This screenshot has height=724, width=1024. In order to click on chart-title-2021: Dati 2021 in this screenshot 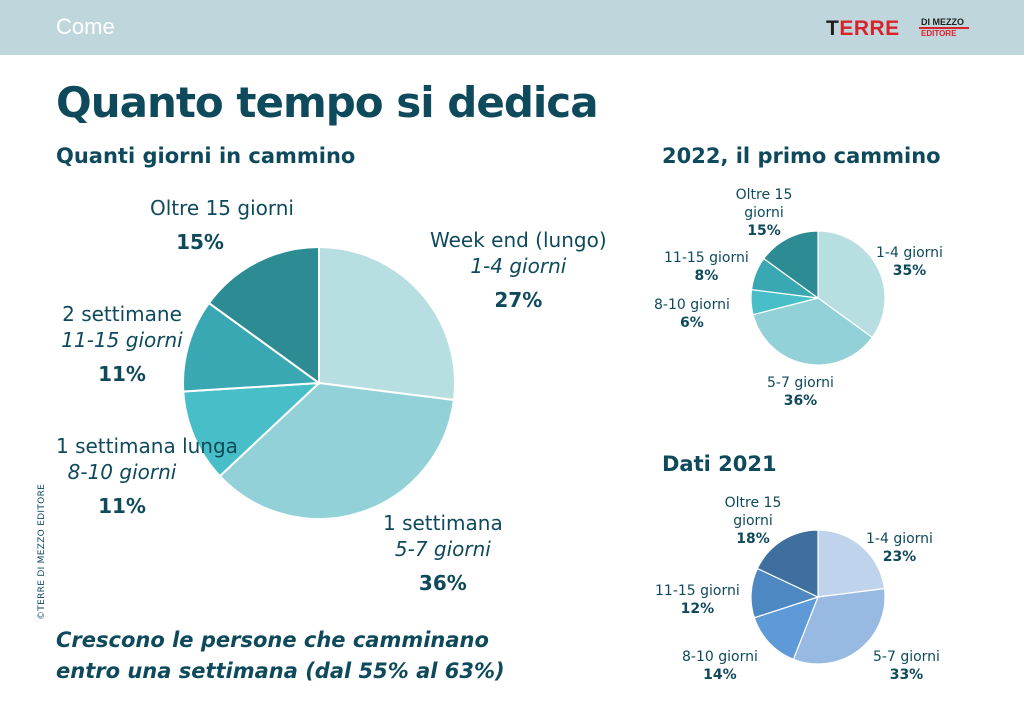, I will do `click(719, 464)`.